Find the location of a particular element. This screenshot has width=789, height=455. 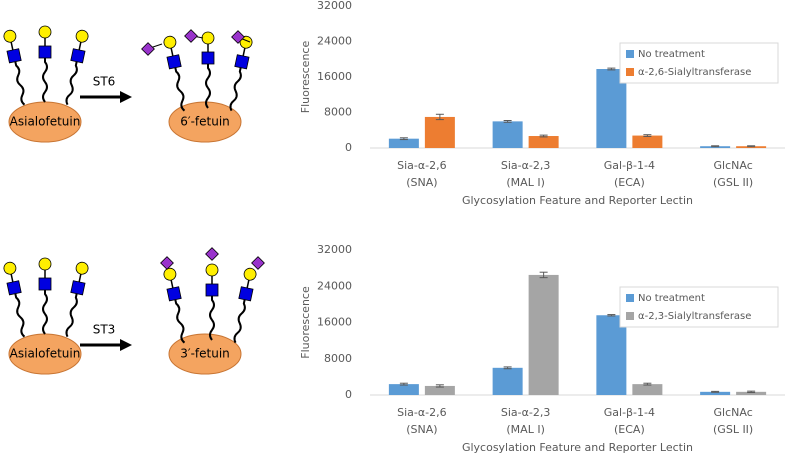

diagram-st6: Asialofetuin ST6 6′-fetuin is located at coordinates (128, 84).